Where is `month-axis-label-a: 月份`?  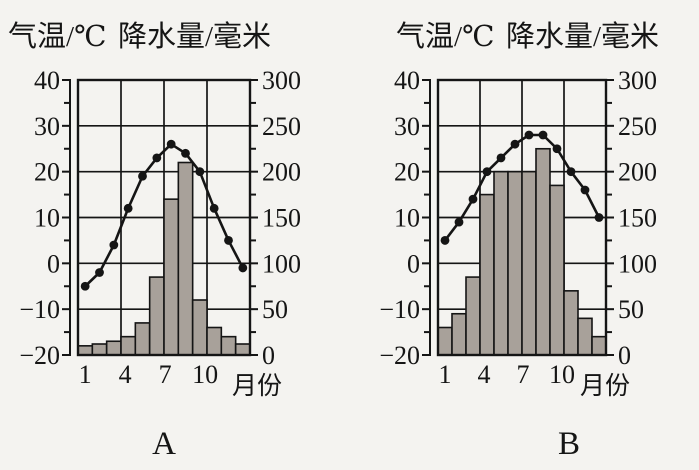 month-axis-label-a: 月份 is located at coordinates (257, 386).